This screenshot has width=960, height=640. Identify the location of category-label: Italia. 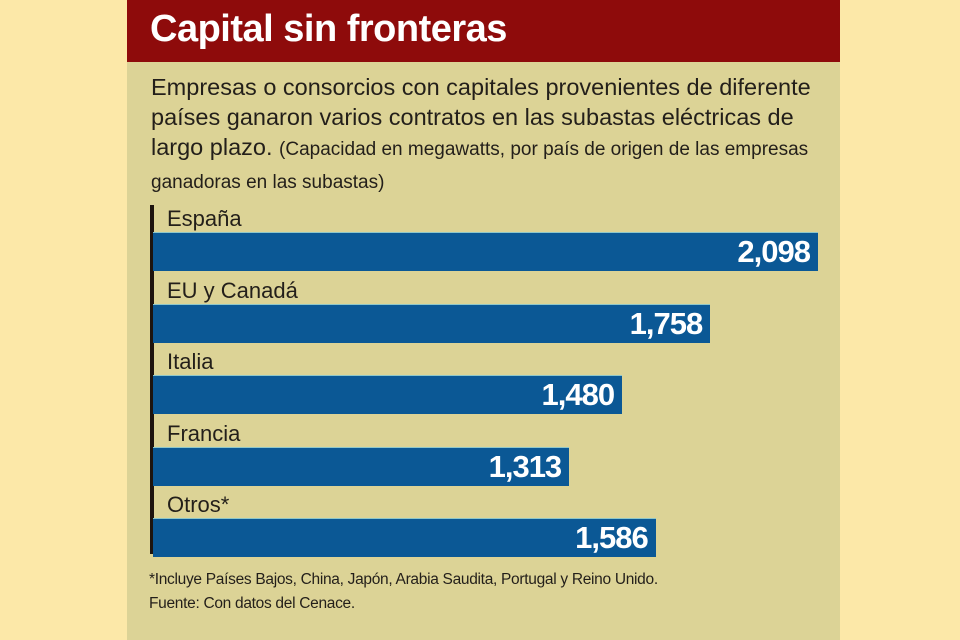
(190, 361).